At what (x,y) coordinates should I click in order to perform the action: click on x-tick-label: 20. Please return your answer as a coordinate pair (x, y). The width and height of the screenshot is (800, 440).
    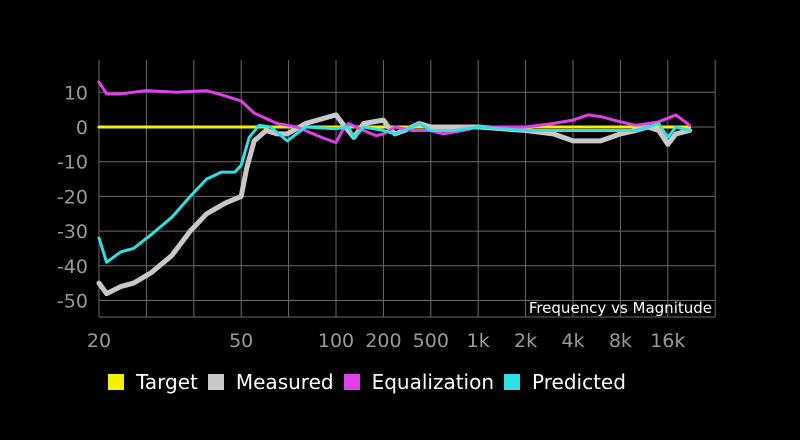
    Looking at the image, I should click on (99, 341).